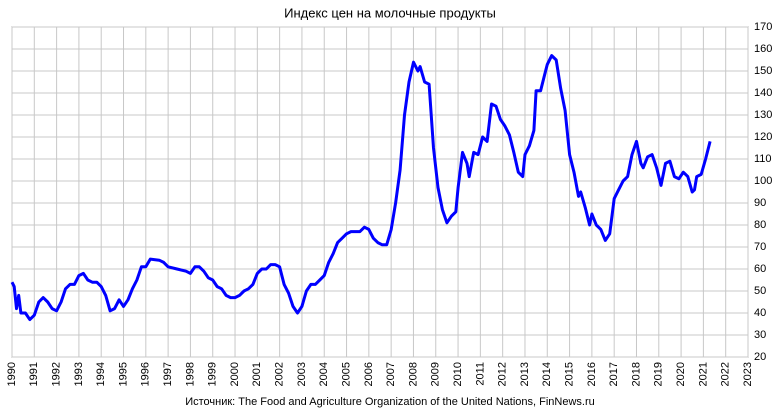 This screenshot has width=780, height=411. What do you see at coordinates (146, 374) in the screenshot?
I see `x-tick-label: 1996` at bounding box center [146, 374].